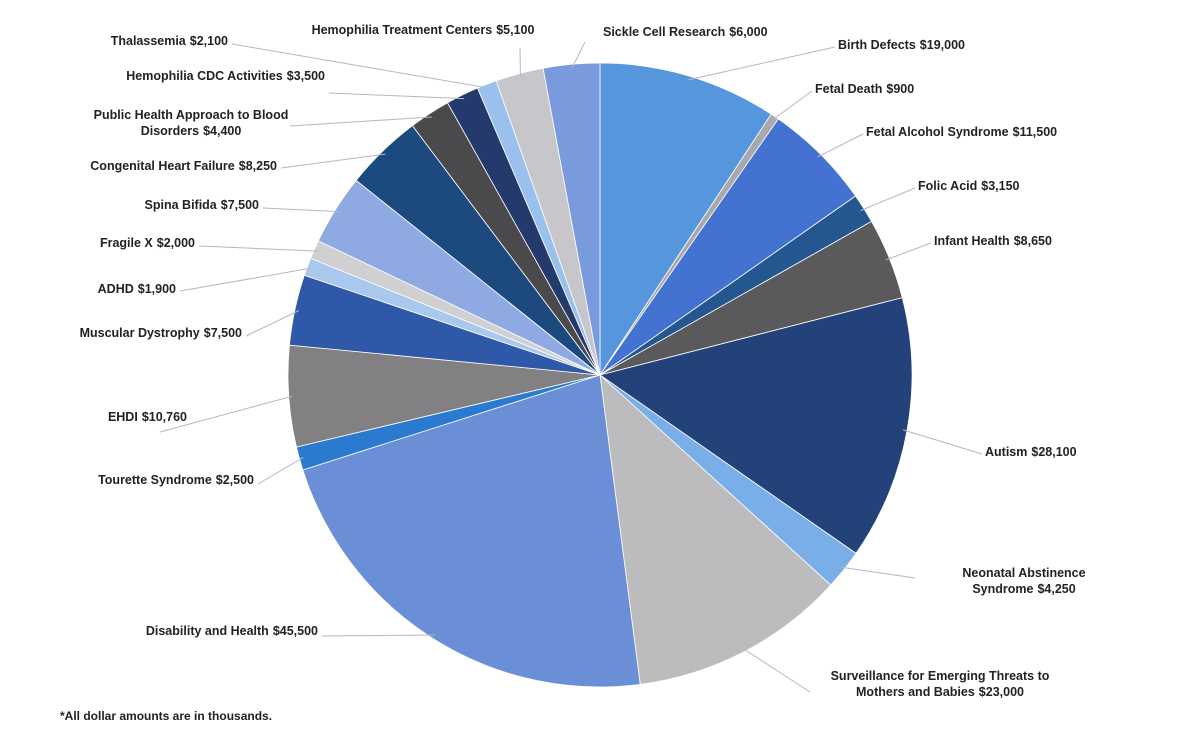 The width and height of the screenshot is (1200, 750). I want to click on footnote: *All dollar amounts are in thousands., so click(166, 716).